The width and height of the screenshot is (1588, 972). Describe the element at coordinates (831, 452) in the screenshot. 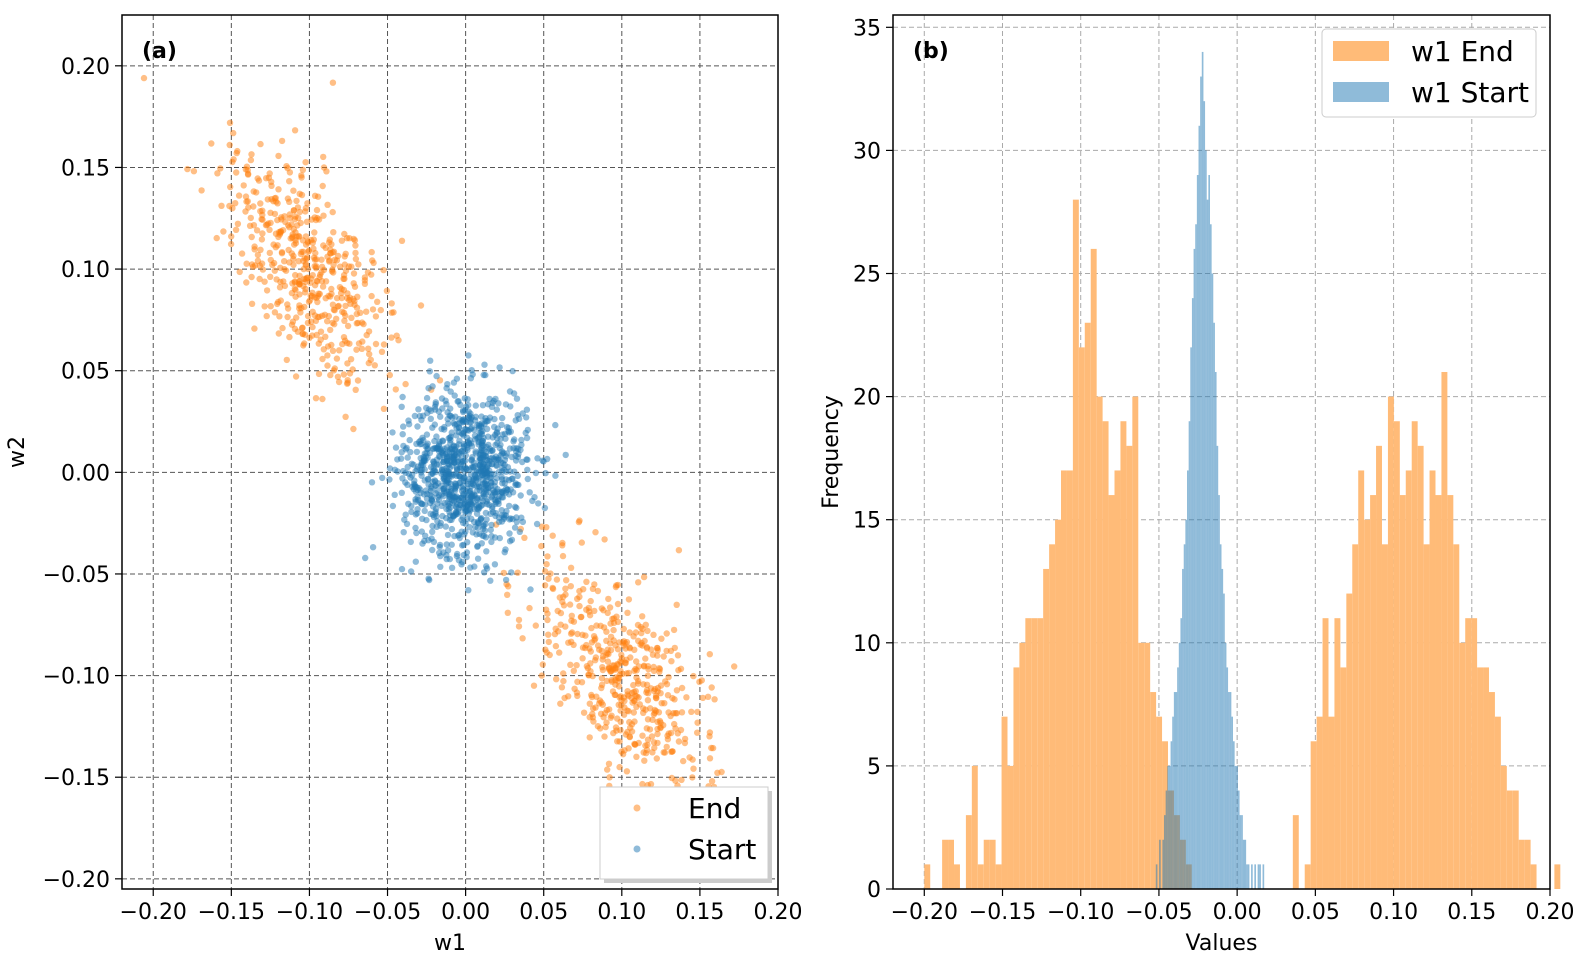

I see `y-axis-label: Frequency` at that location.